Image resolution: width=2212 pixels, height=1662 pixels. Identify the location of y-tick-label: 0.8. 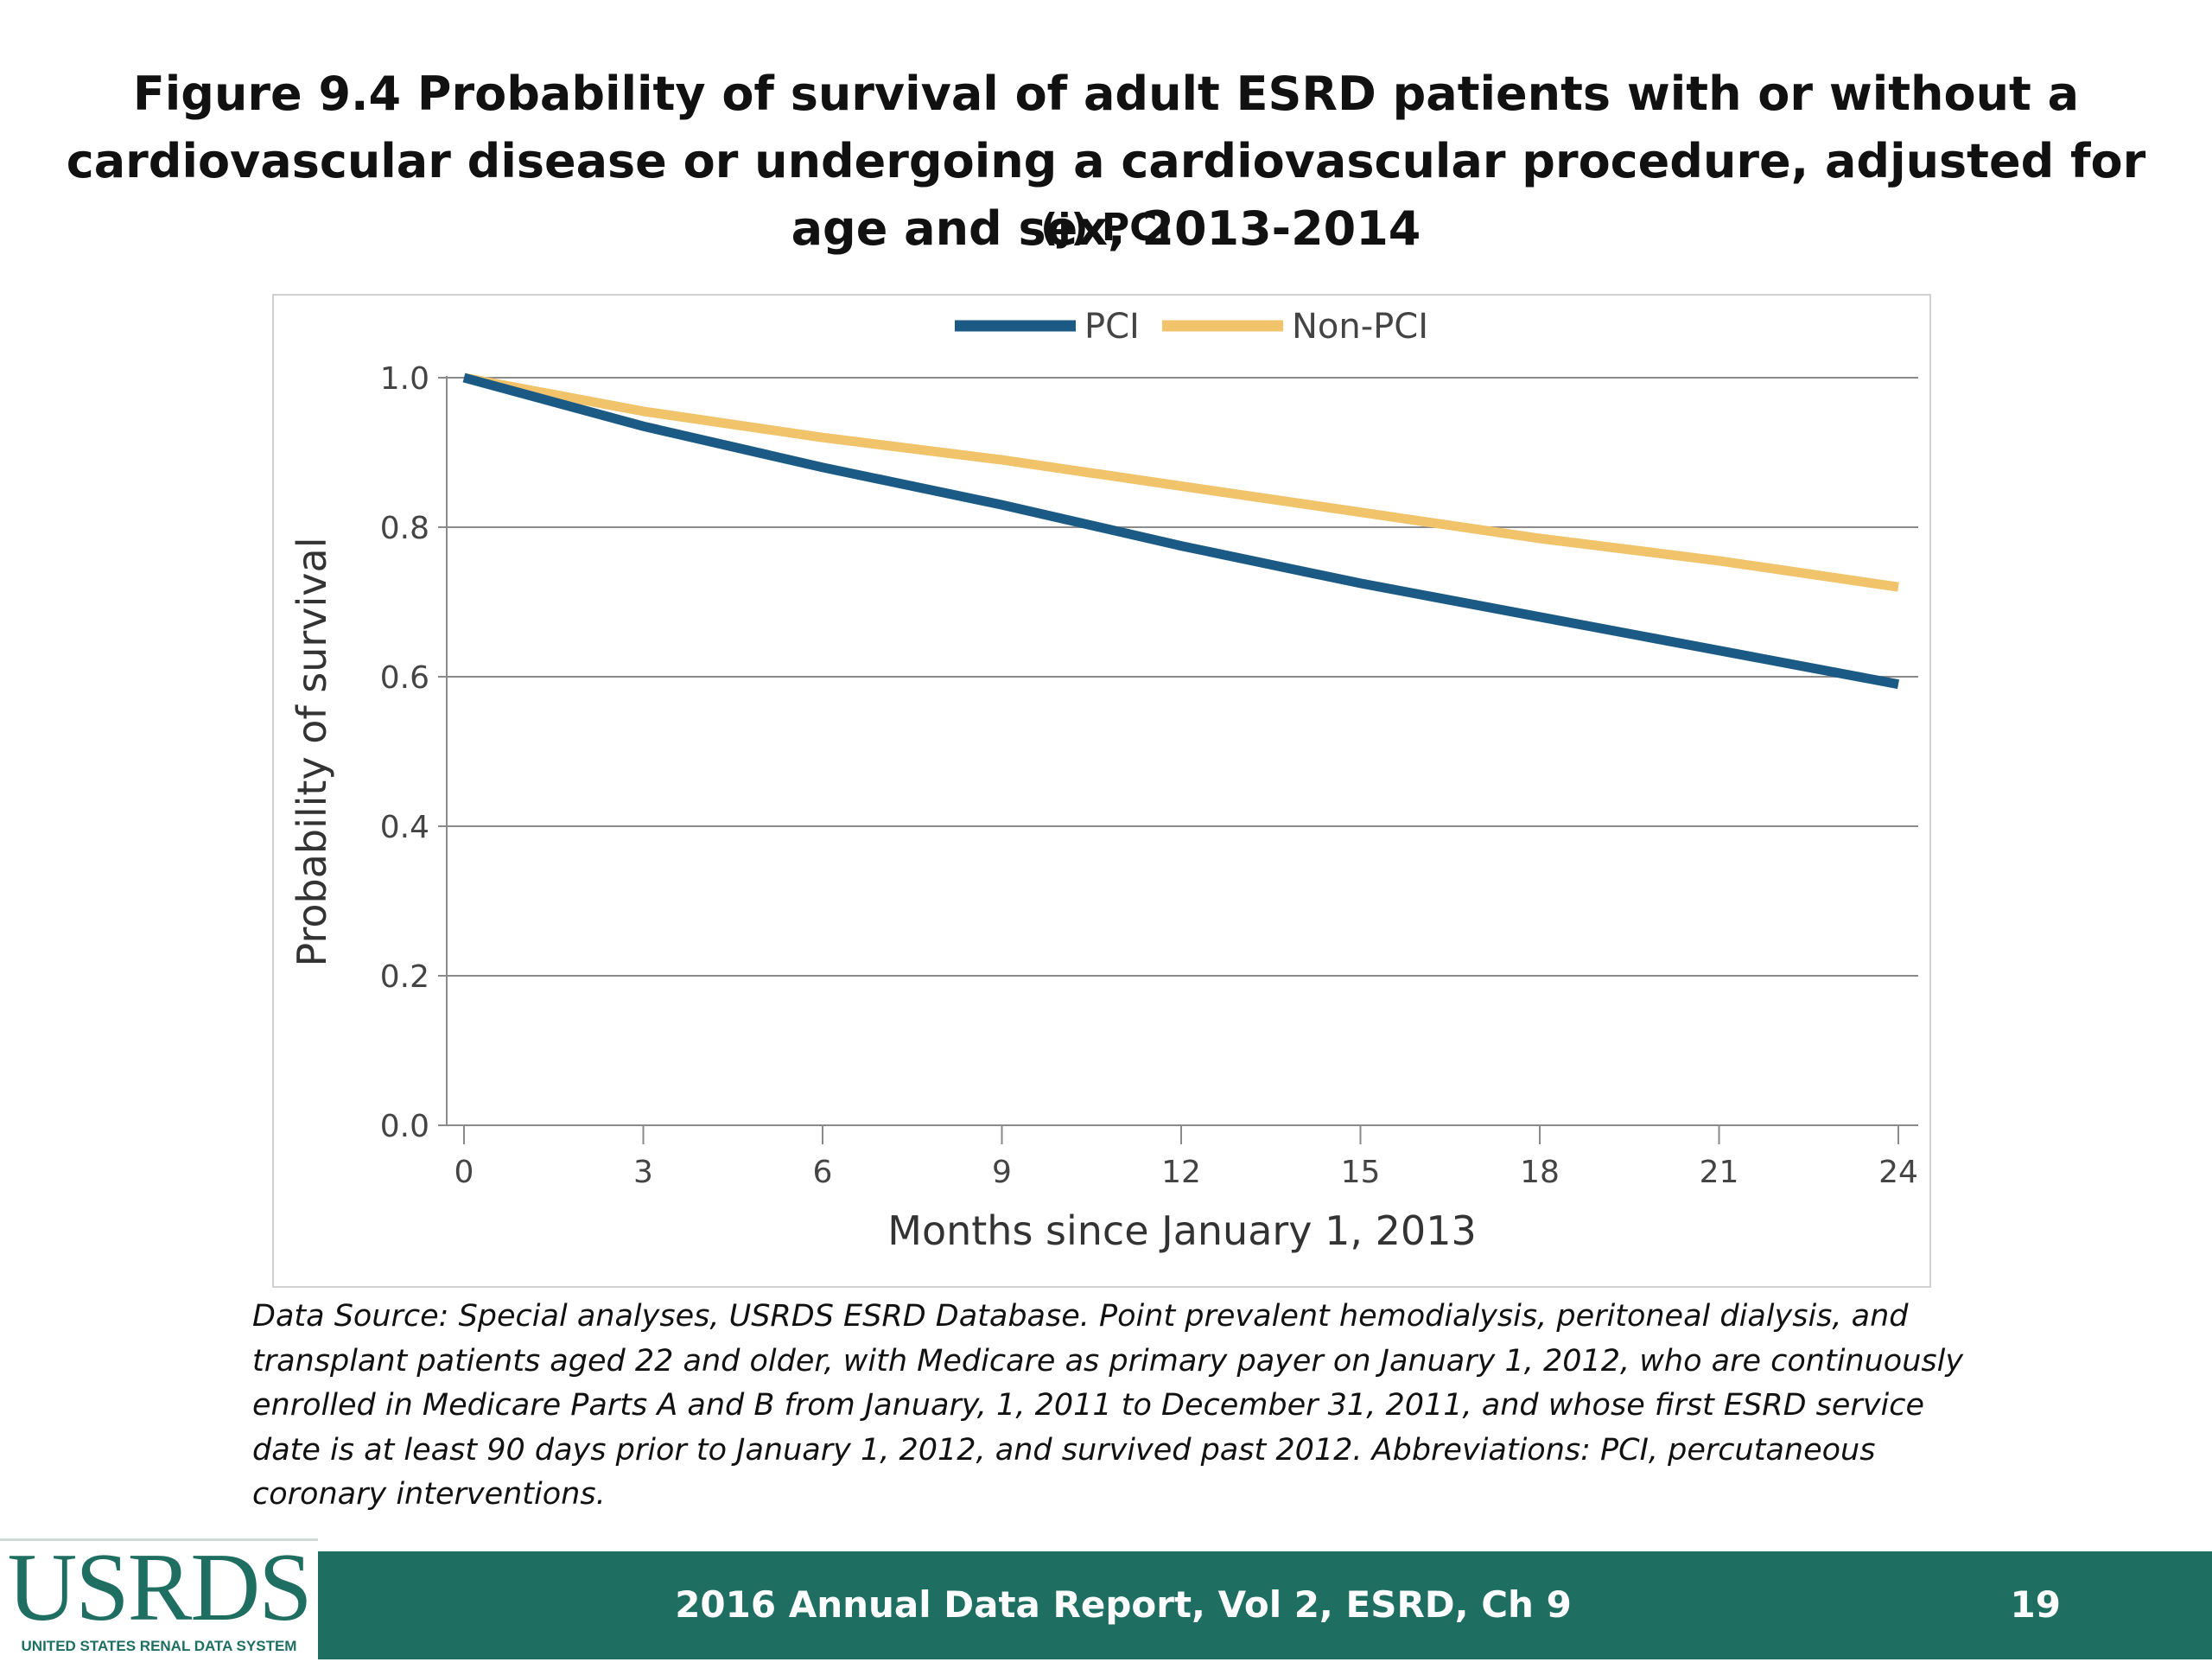
(404, 529).